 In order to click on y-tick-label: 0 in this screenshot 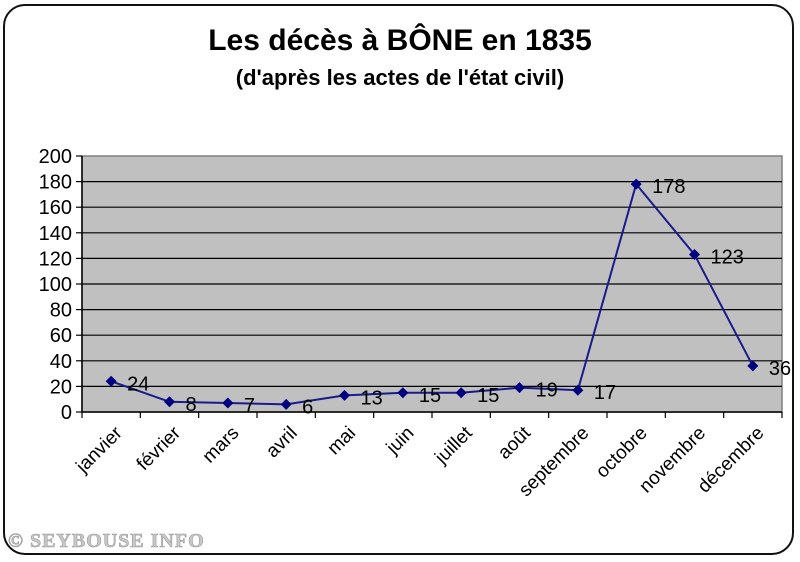, I will do `click(66, 413)`.